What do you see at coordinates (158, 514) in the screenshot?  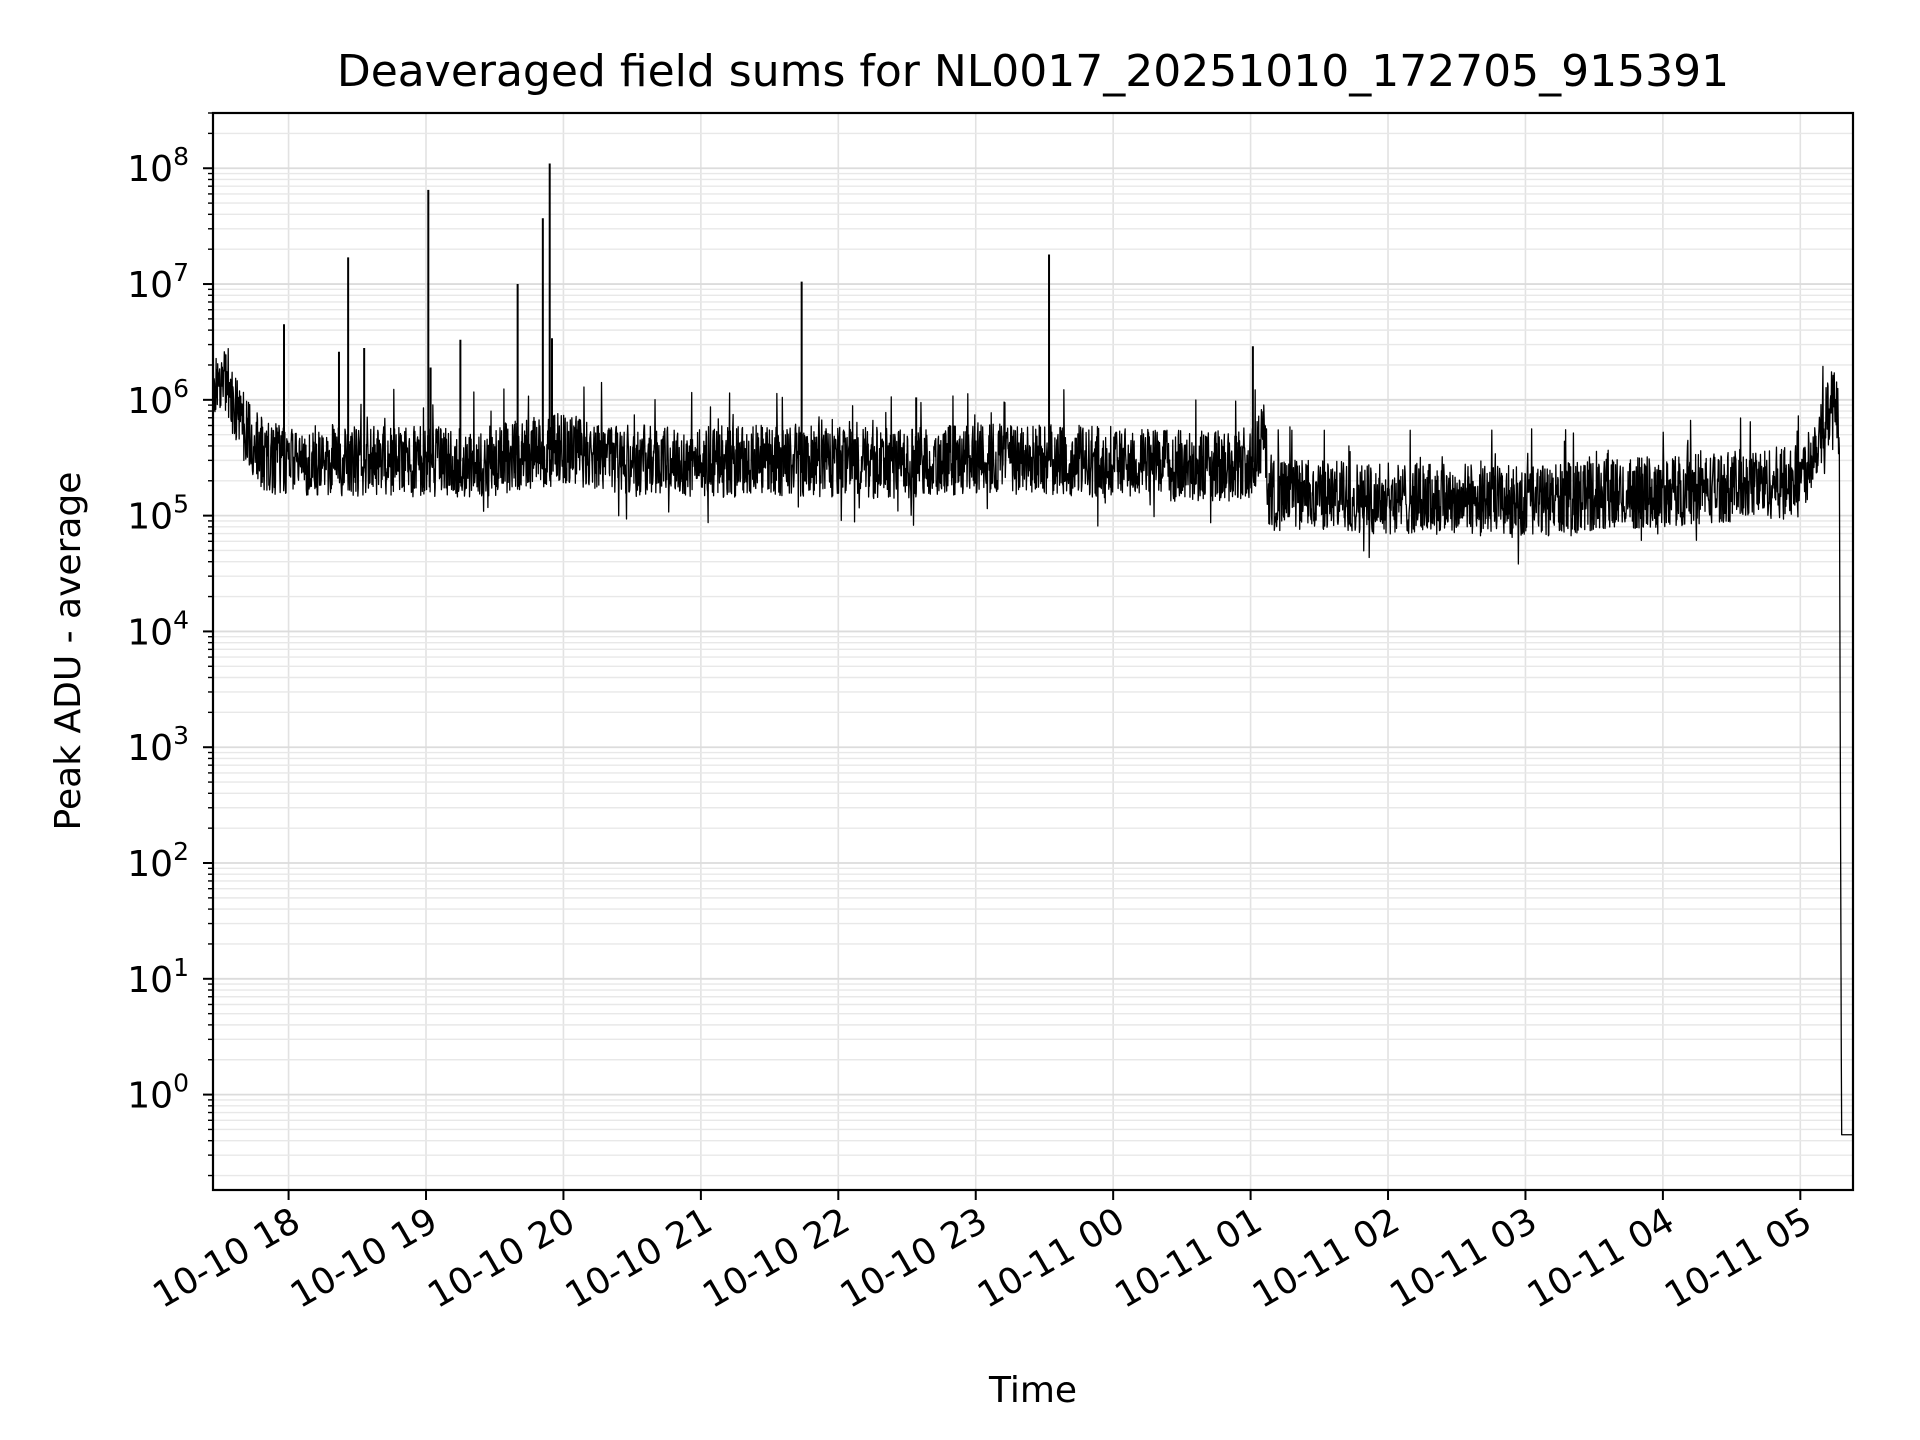 I see `y-tick-label: 10⁵` at bounding box center [158, 514].